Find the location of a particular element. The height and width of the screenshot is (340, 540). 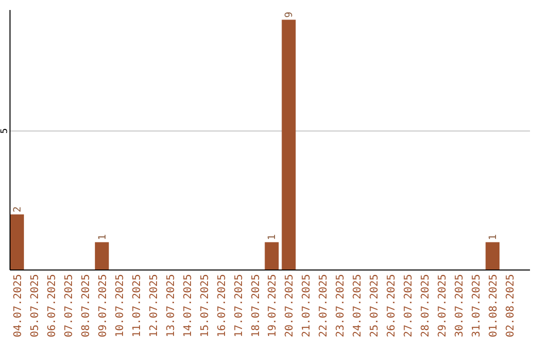

x-tick-label: 14.07.2025 is located at coordinates (188, 306).